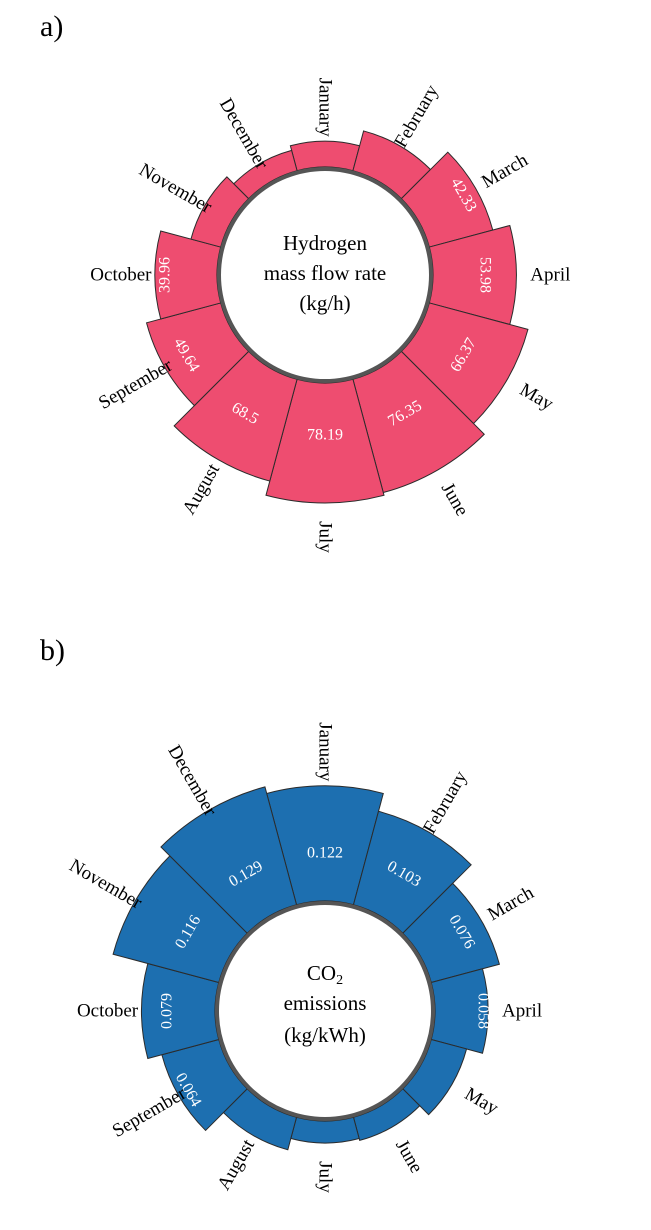 The image size is (651, 1230). I want to click on center-label-line-2: mass flow rate, so click(325, 273).